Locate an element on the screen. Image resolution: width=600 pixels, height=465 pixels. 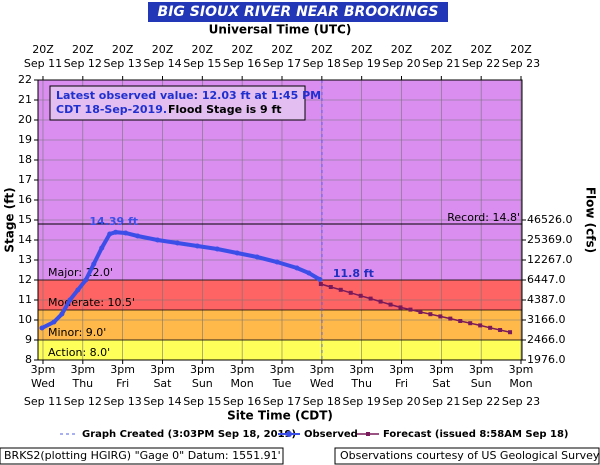
top-x-tick-date: Sep 20 is located at coordinates (401, 63).